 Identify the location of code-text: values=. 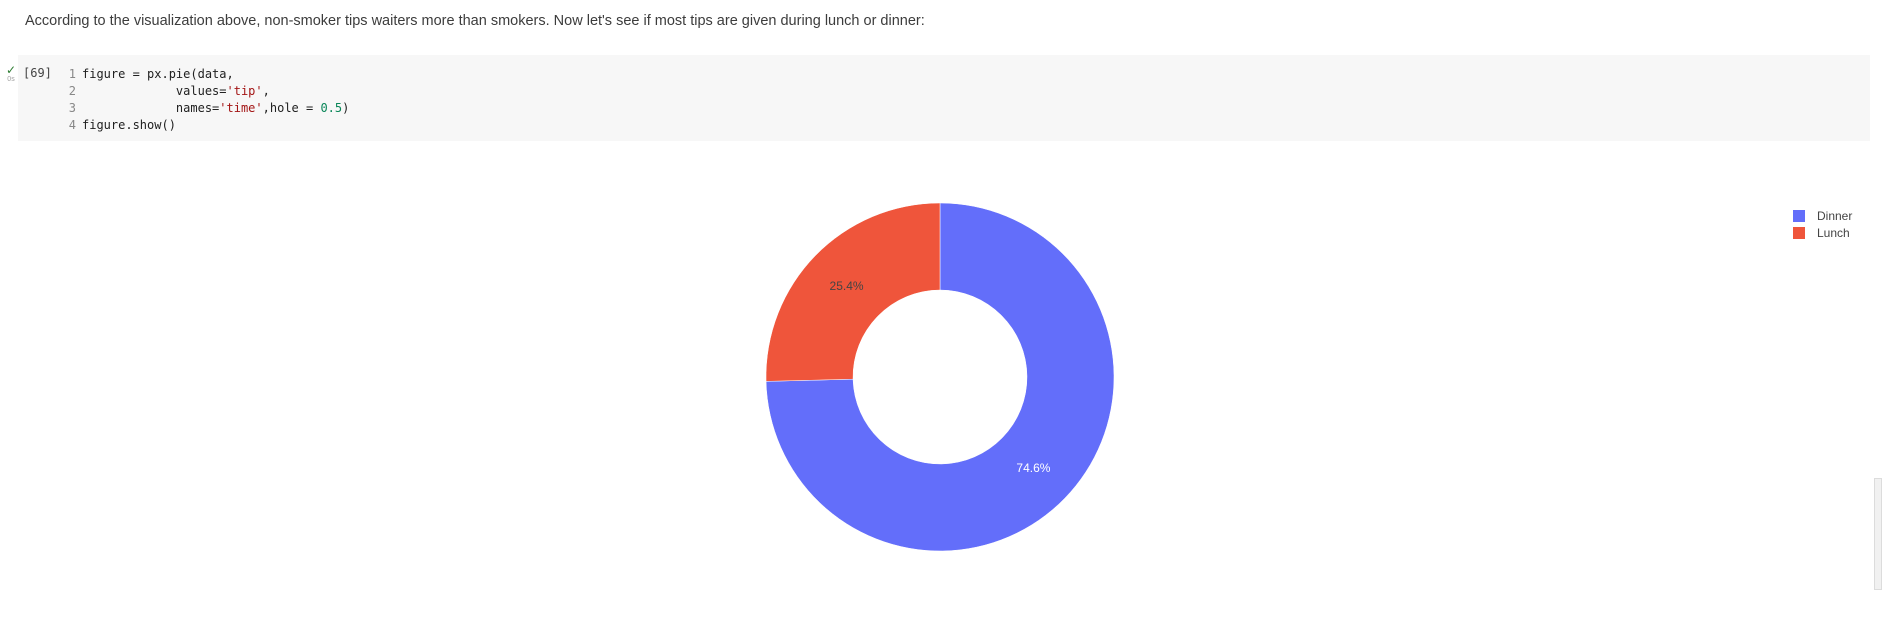
(154, 91).